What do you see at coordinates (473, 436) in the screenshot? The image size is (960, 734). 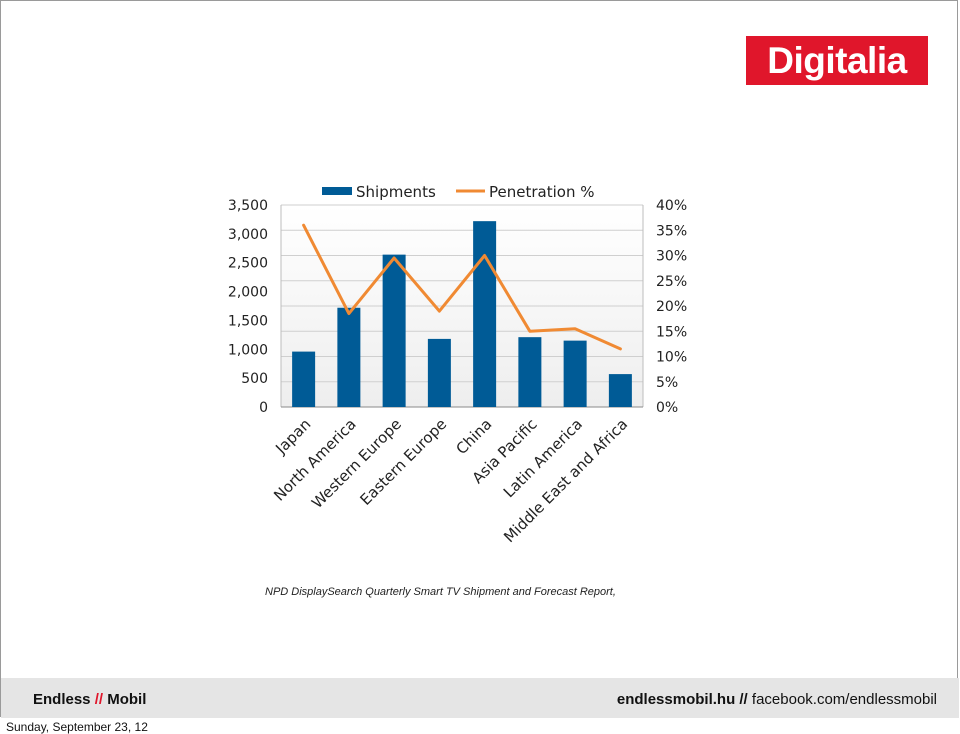 I see `x-tick-label: China` at bounding box center [473, 436].